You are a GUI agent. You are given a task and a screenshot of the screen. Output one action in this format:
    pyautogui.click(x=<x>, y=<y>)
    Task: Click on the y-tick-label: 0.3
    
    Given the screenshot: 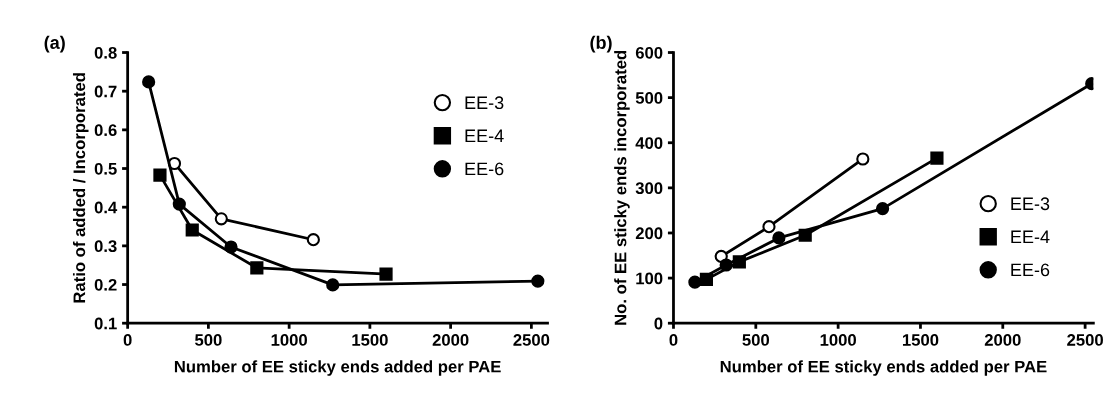 What is the action you would take?
    pyautogui.click(x=105, y=246)
    